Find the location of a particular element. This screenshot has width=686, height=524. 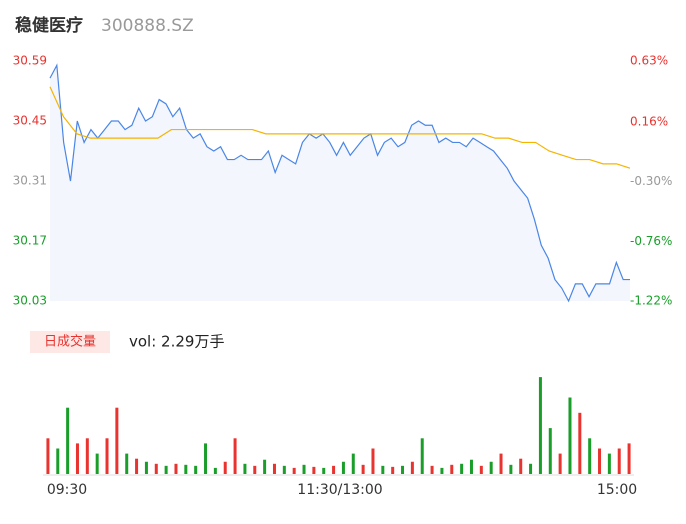

y-tick-label: 30.17 is located at coordinates (30, 241).